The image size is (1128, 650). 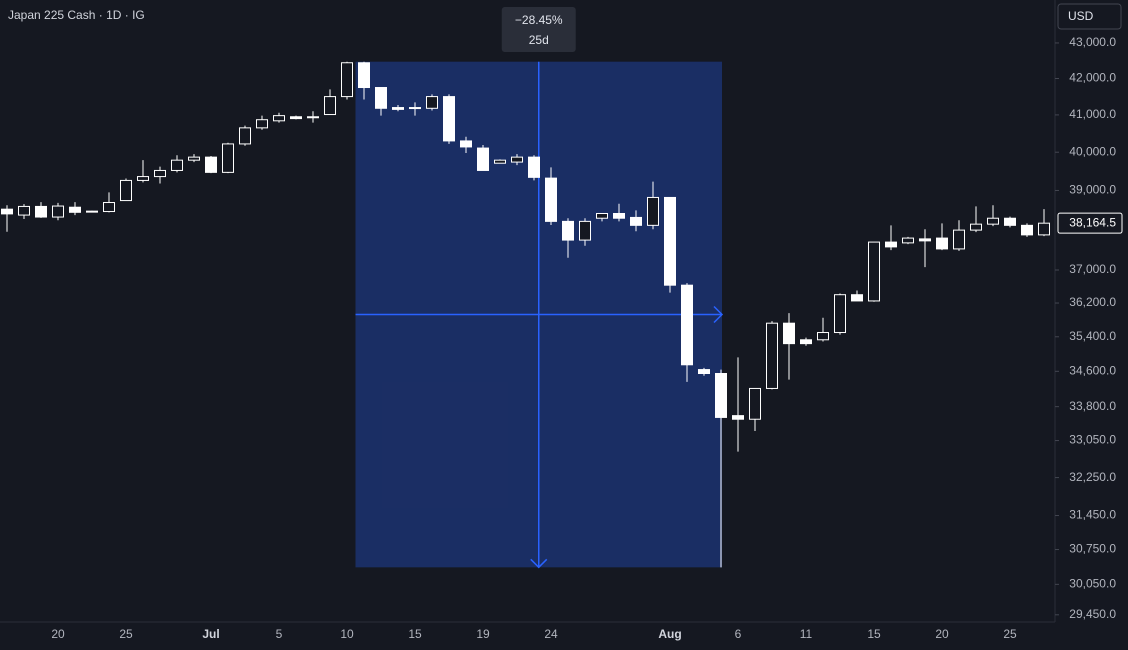 I want to click on y-tick-label: 34,600.0, so click(x=1092, y=370).